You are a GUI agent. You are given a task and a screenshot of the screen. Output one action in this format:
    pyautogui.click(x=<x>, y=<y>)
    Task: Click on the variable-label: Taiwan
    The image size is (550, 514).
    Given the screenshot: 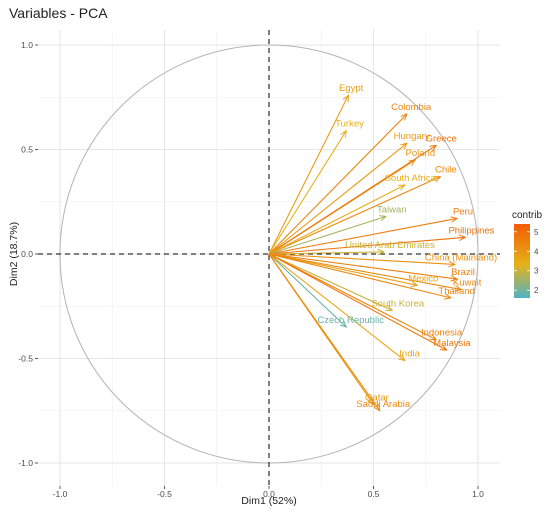 What is the action you would take?
    pyautogui.click(x=392, y=209)
    